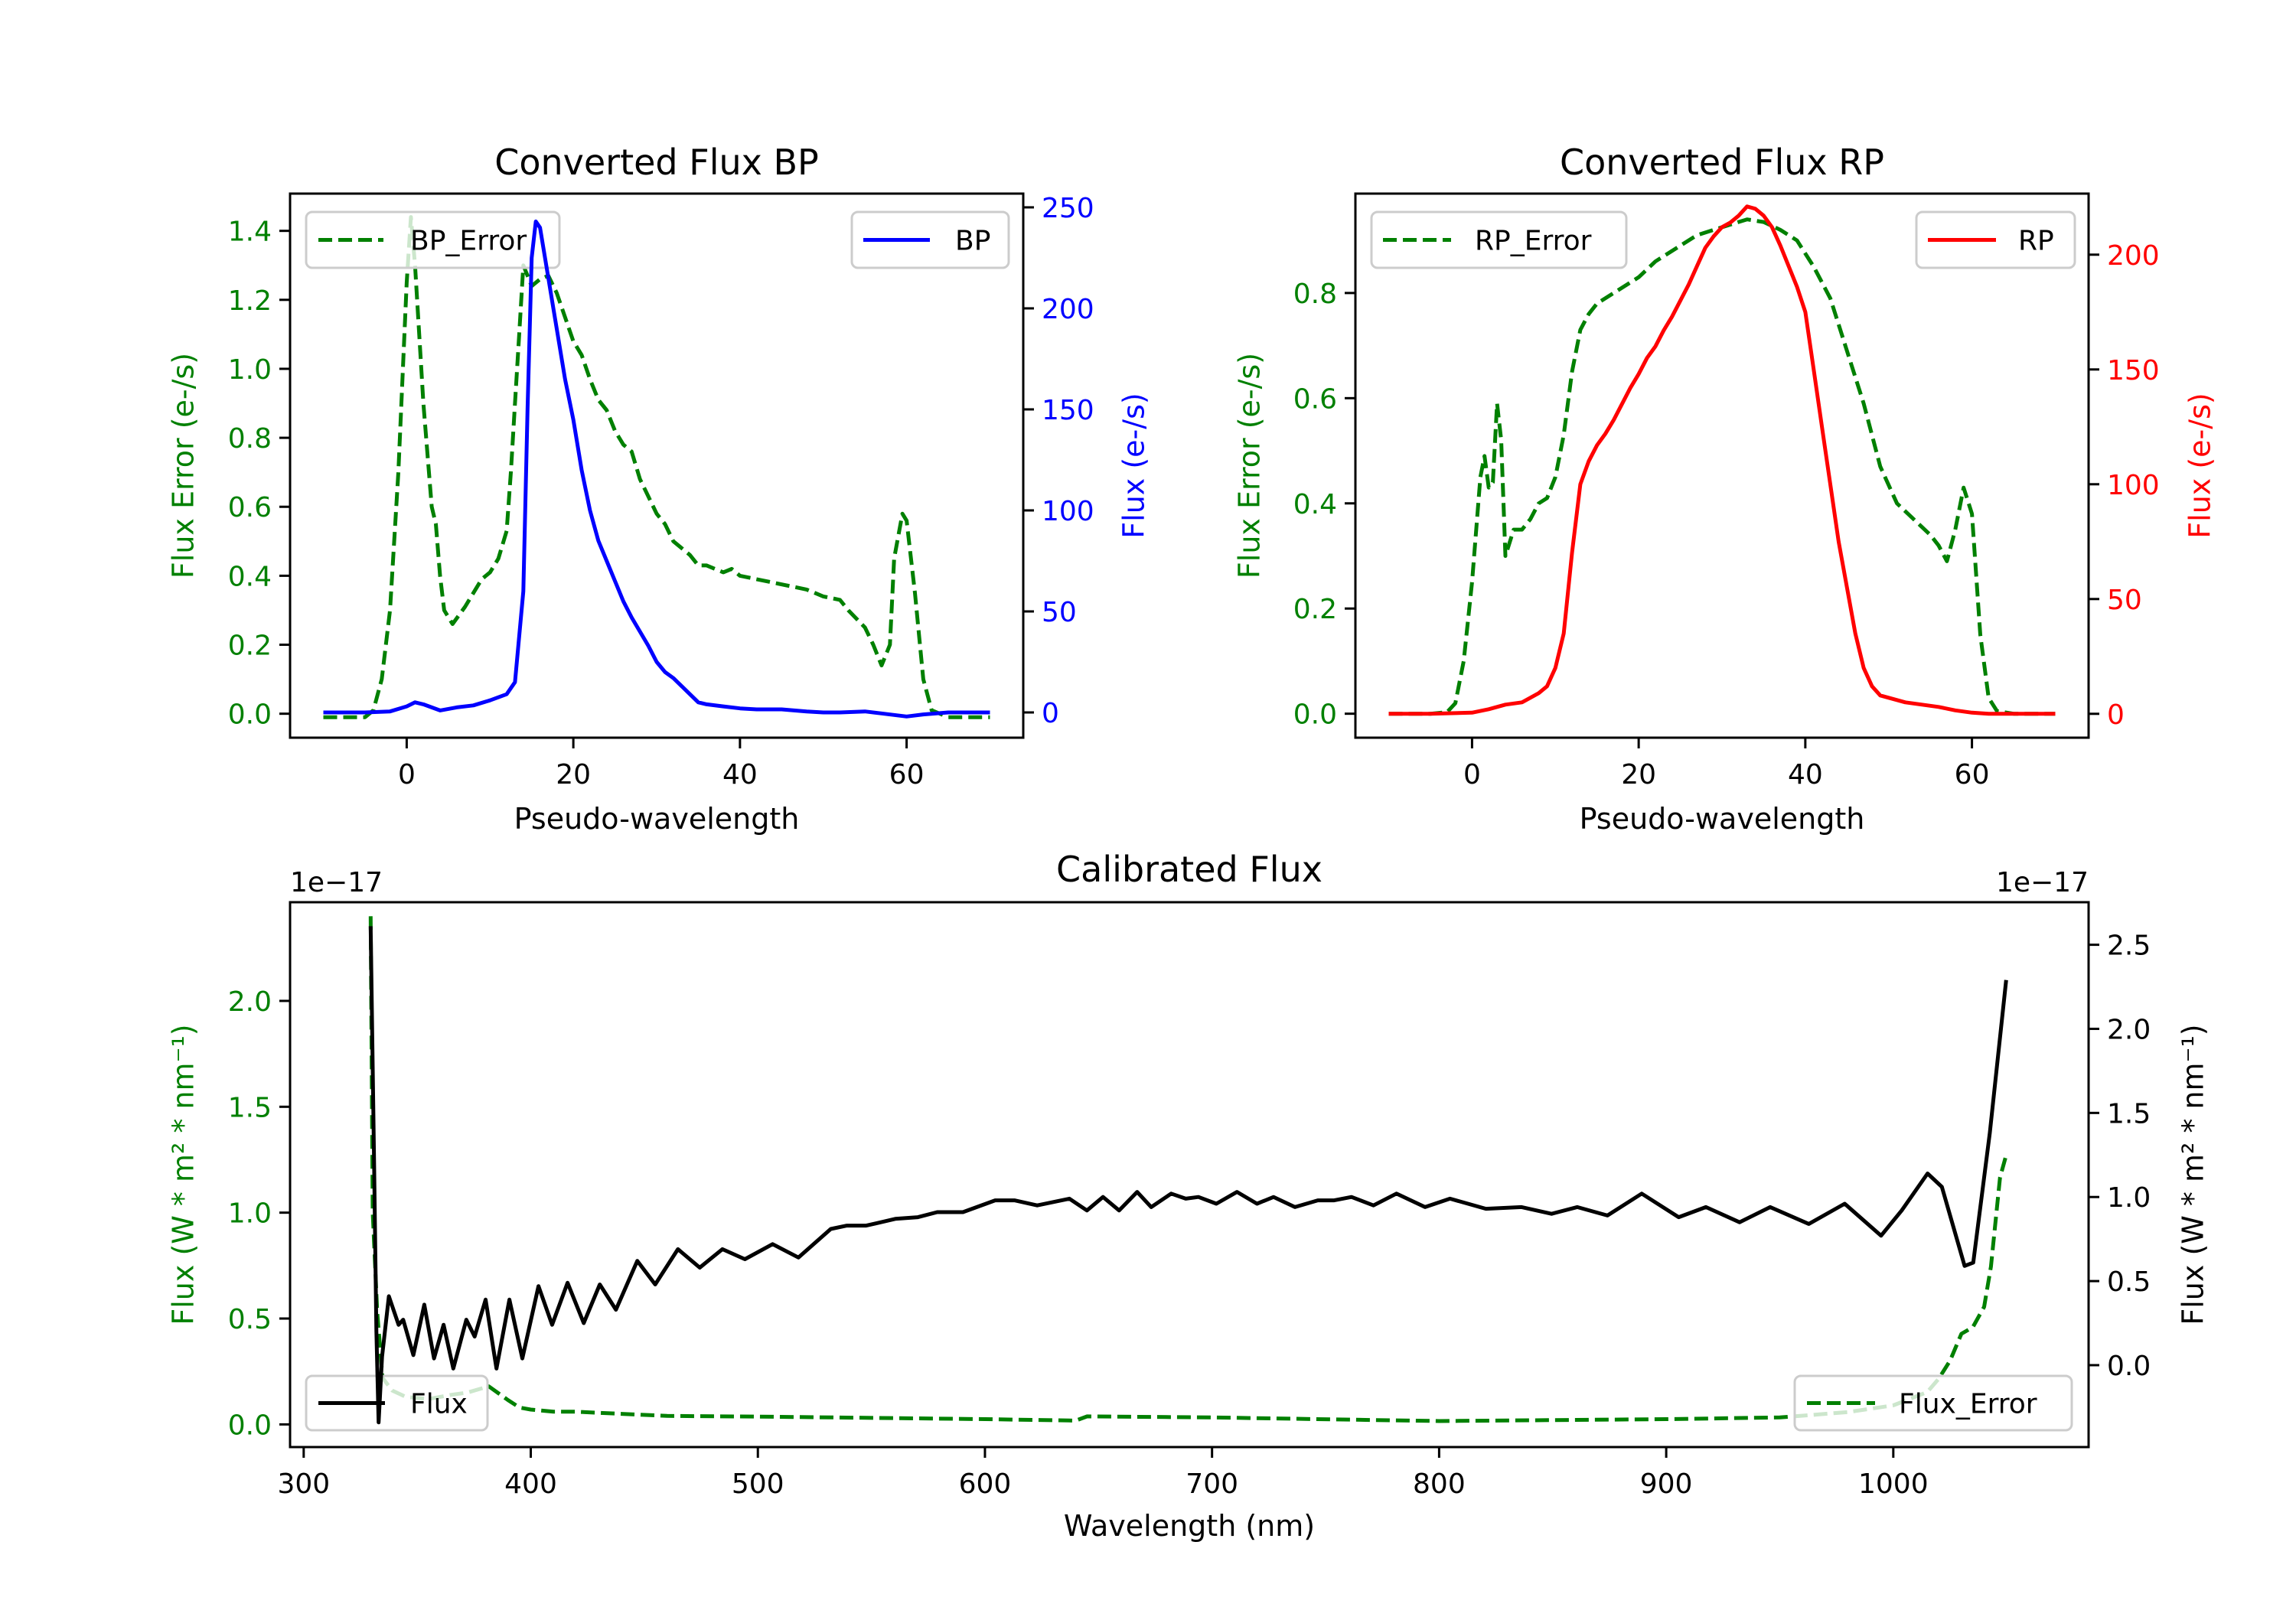  I want to click on series-line-bp-error, so click(656, 467).